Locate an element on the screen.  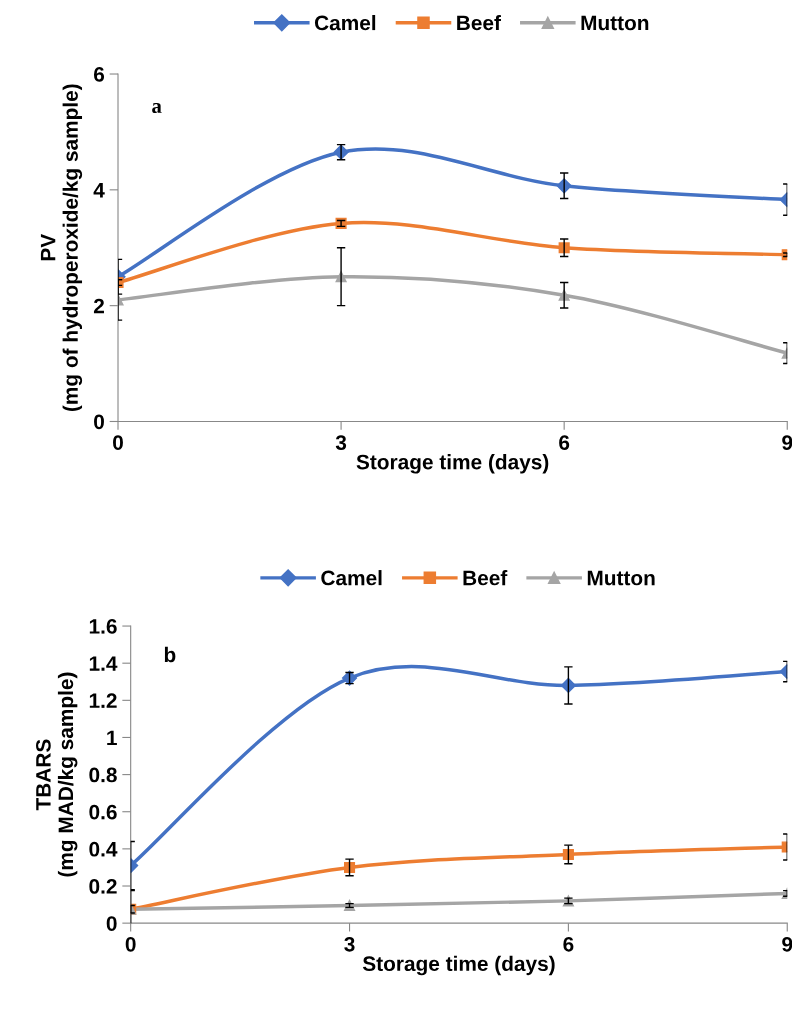
y-tick-label: 1.2 is located at coordinates (103, 700).